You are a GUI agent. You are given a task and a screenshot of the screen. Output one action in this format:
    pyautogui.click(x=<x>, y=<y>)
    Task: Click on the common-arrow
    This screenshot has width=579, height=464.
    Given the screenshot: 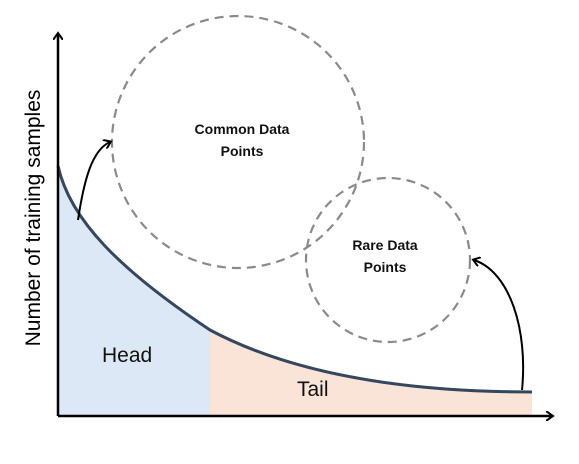 What is the action you would take?
    pyautogui.click(x=93, y=181)
    